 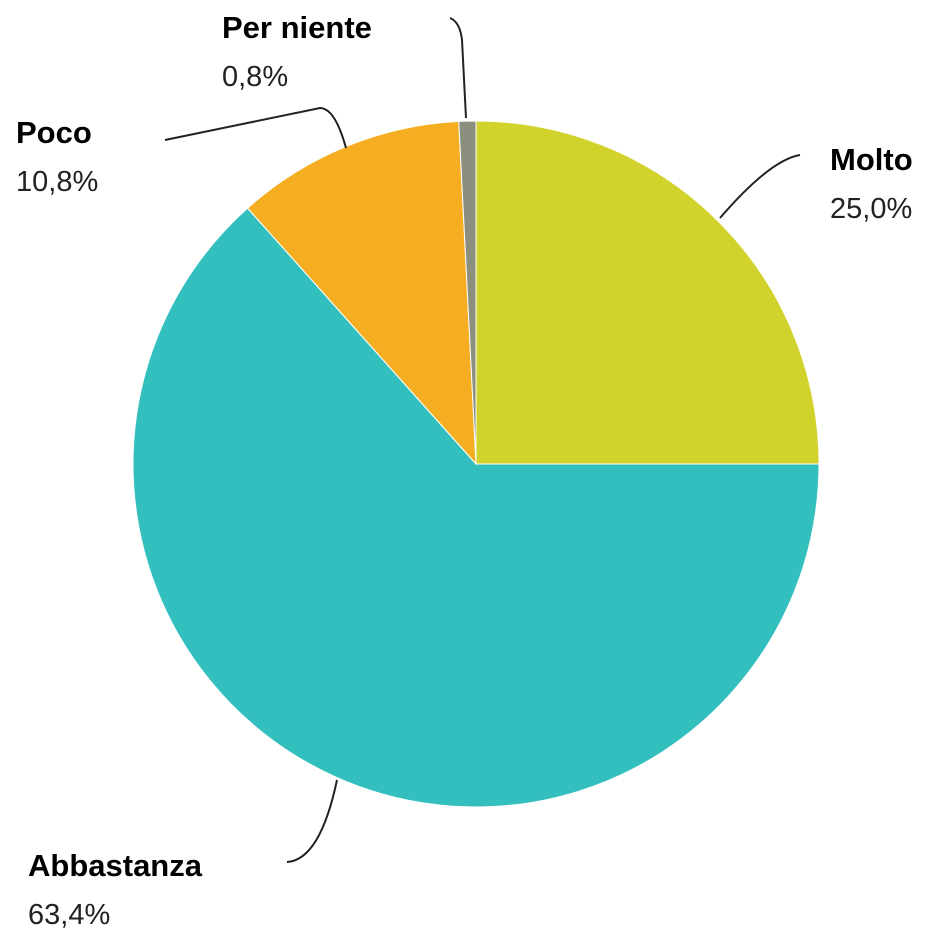 What do you see at coordinates (297, 27) in the screenshot?
I see `slice-label: Per niente` at bounding box center [297, 27].